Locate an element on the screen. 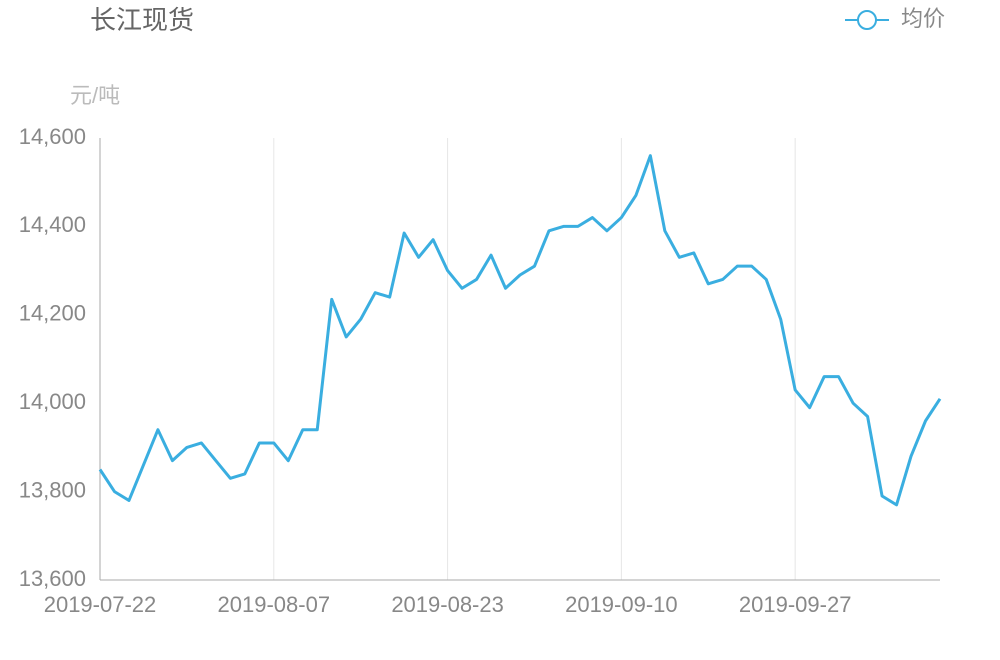 The image size is (1000, 660). y-tick-label: 14,400 is located at coordinates (52, 224).